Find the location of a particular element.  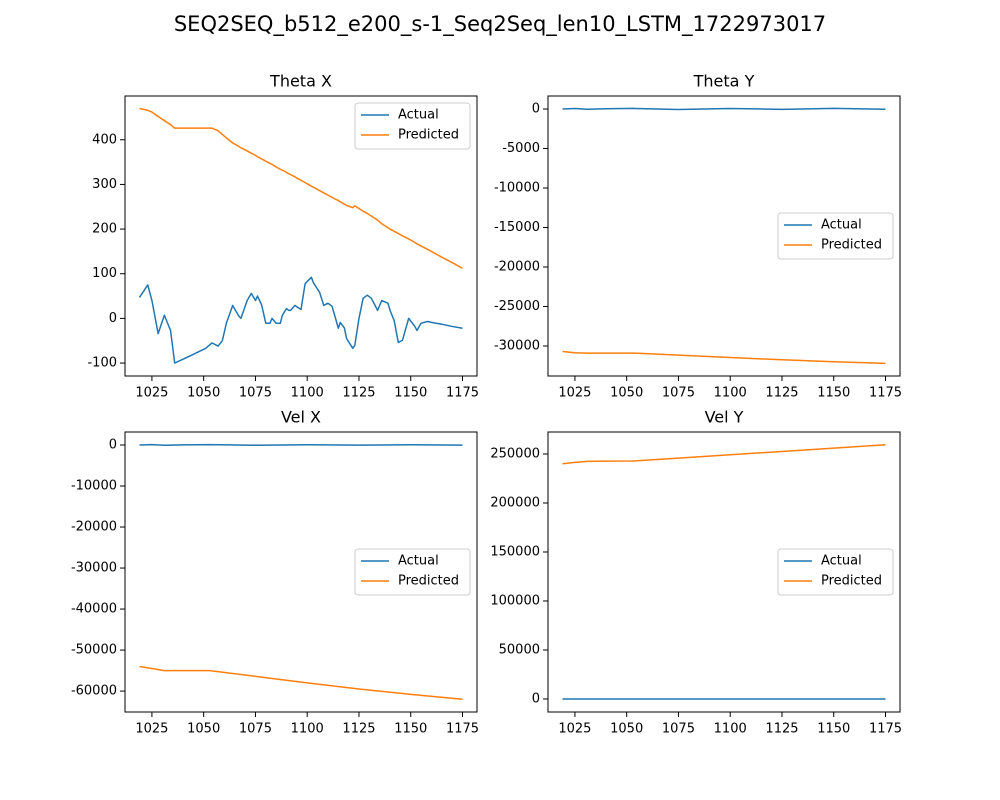

y-tick-label: 100000 is located at coordinates (515, 600).